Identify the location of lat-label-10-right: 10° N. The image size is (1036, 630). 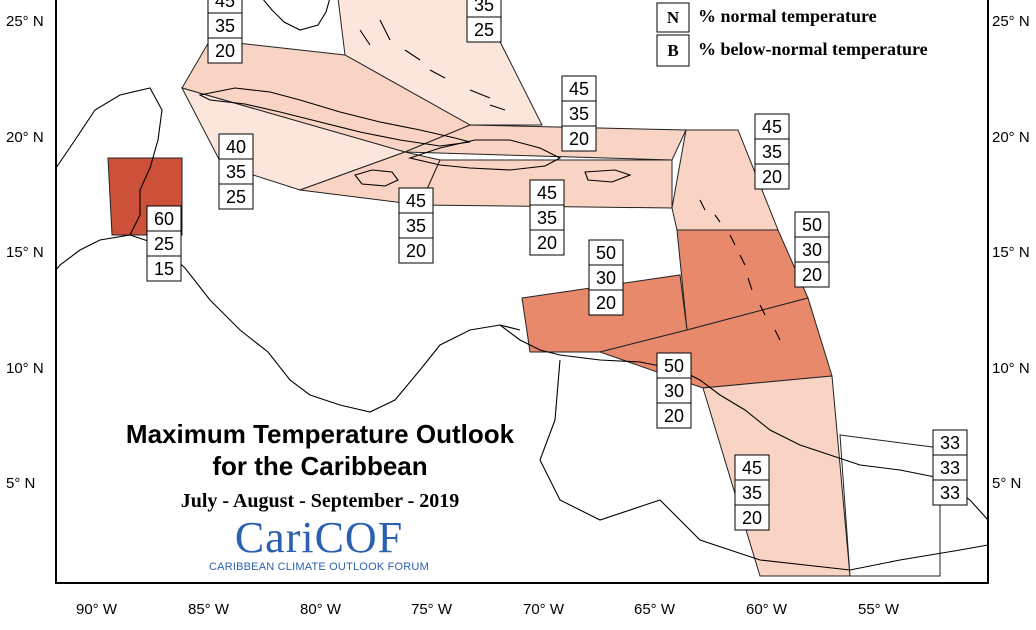
(1011, 368).